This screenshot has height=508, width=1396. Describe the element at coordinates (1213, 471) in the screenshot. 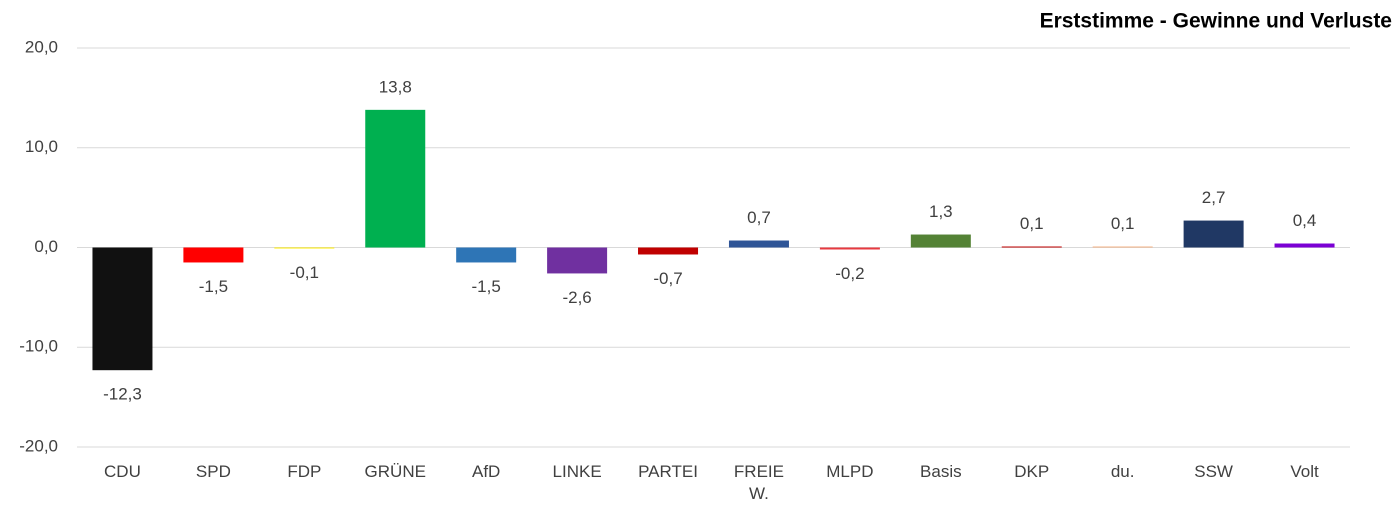

I see `x-tick-label: SSW` at that location.